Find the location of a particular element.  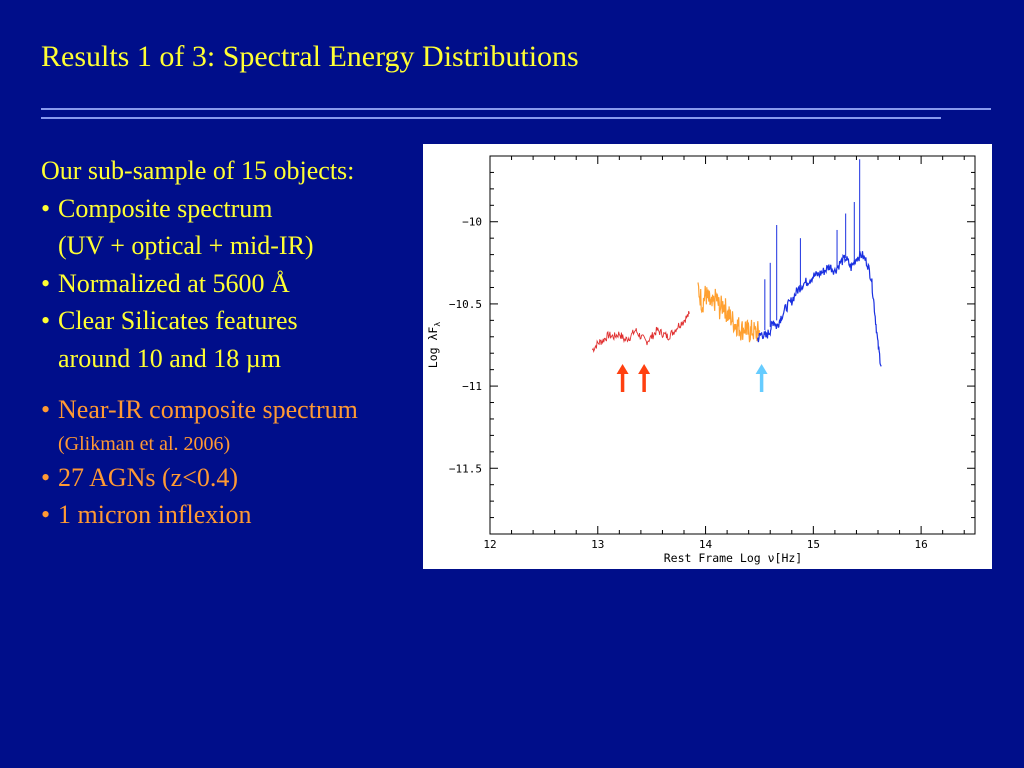

bullet-item: • 1 micron inflexion is located at coordinates (236, 515).